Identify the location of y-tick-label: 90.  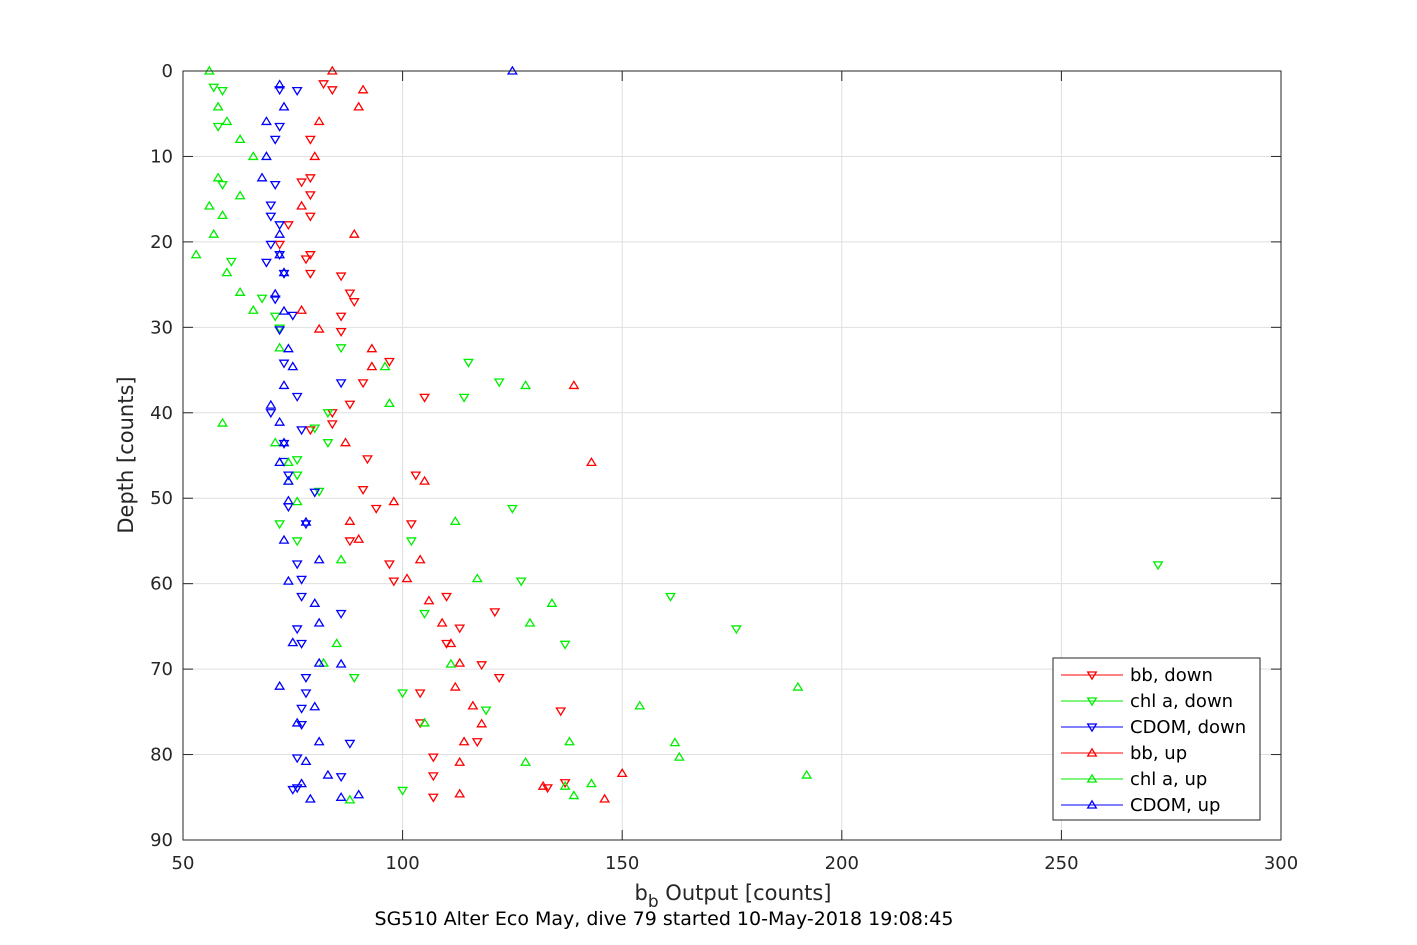
(161, 840).